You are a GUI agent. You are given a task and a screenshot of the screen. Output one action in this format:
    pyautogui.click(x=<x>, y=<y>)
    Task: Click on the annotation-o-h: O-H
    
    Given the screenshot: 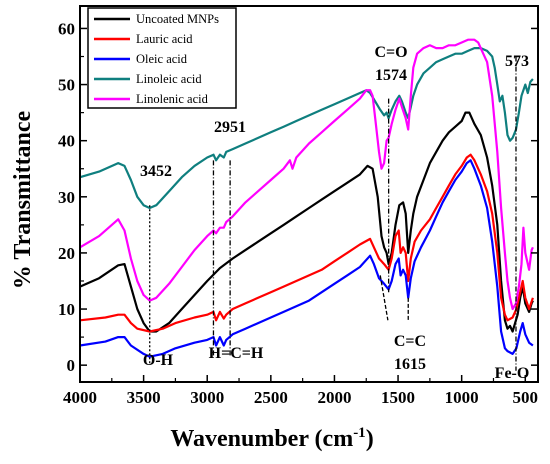 What is the action you would take?
    pyautogui.click(x=158, y=360)
    